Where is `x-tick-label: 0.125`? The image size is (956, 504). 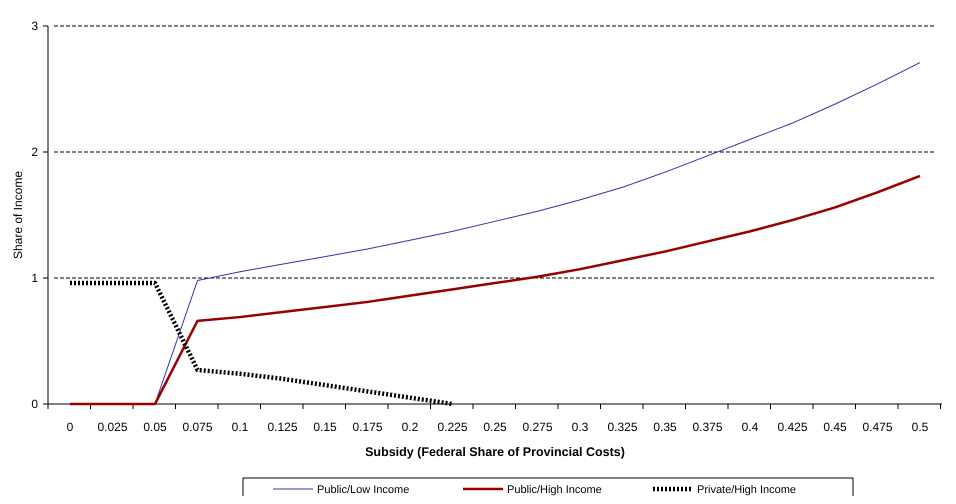 x-tick-label: 0.125 is located at coordinates (282, 427).